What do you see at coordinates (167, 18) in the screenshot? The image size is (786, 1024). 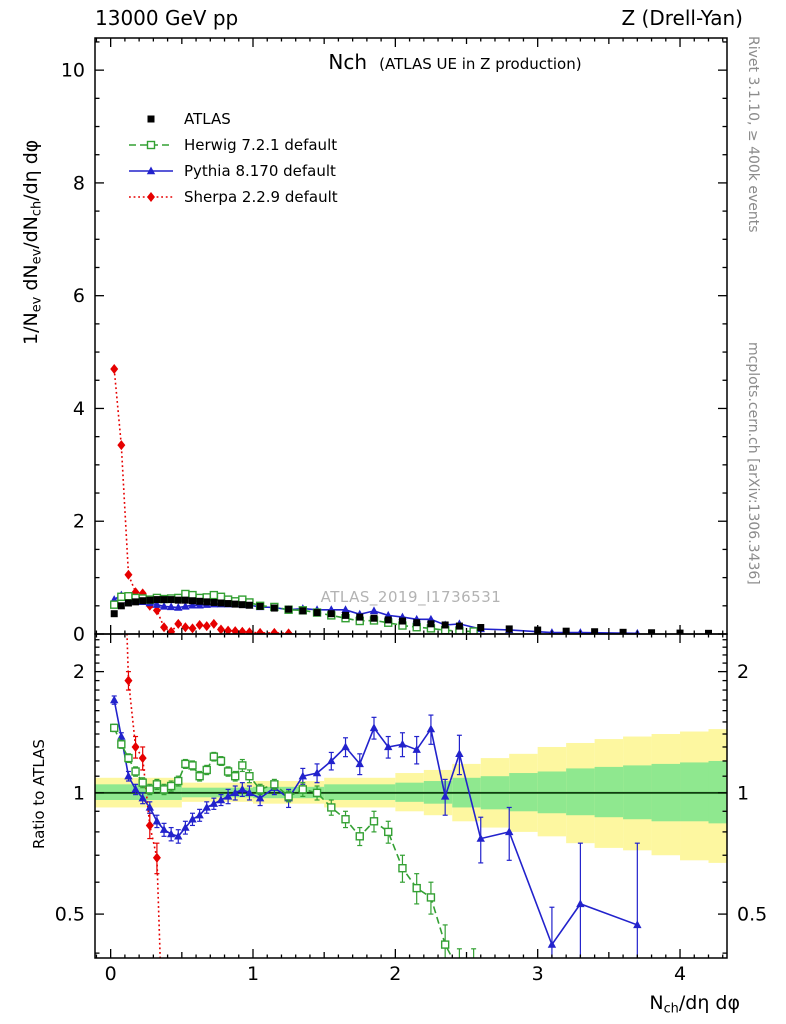 I see `beam-energy-label: 13000 GeV pp` at bounding box center [167, 18].